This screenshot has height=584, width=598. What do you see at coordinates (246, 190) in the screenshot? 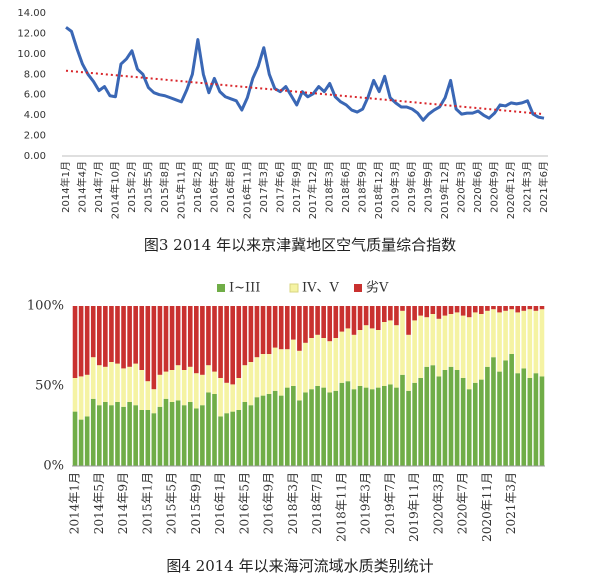
I see `x-tick-label: 2016年11月` at bounding box center [246, 190].